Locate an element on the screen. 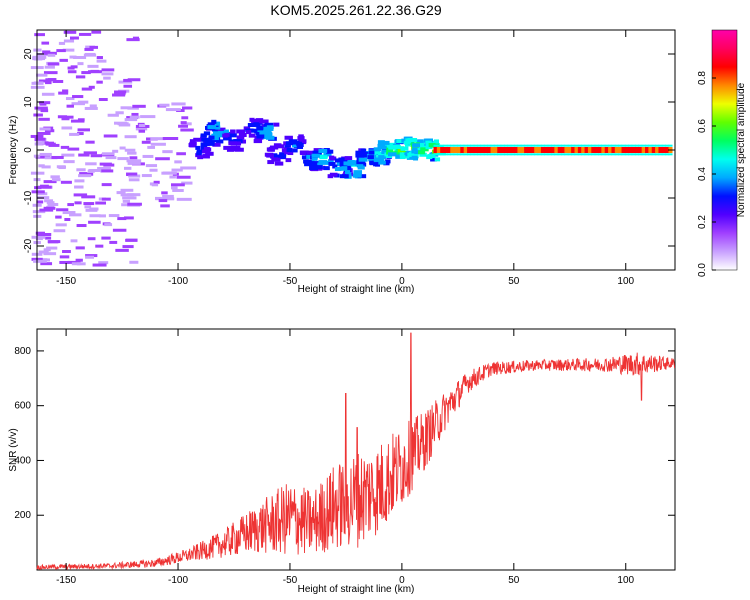  colorbar-label: Normalized spectral amplitude is located at coordinates (741, 149).